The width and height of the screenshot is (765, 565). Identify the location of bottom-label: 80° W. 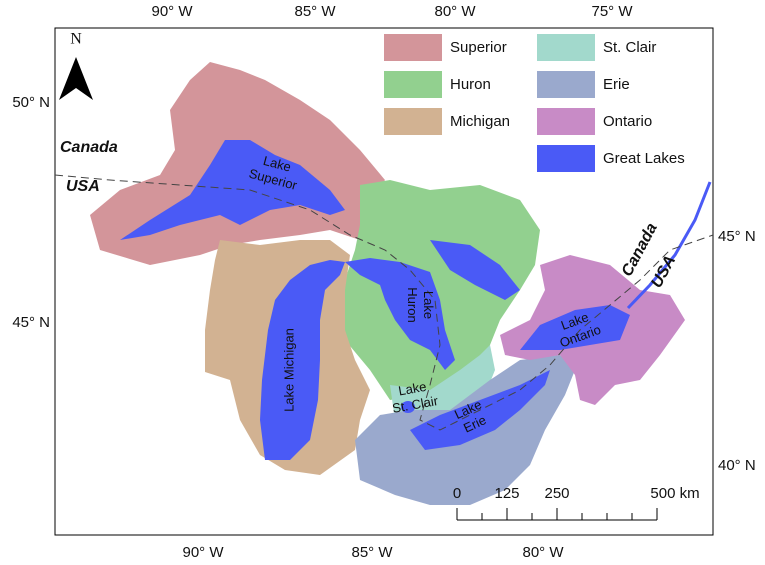
(543, 552).